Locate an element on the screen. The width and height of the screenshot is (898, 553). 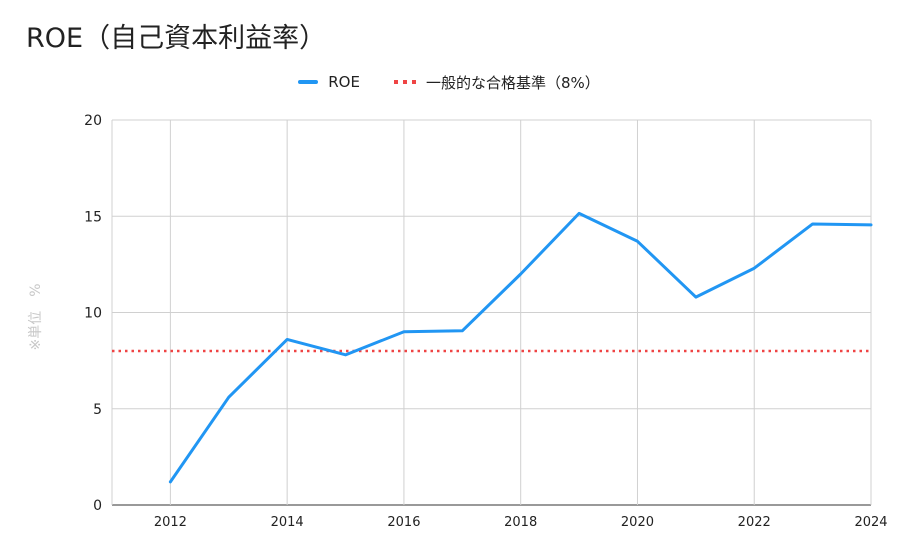
x-tick-label: 2012 is located at coordinates (170, 522).